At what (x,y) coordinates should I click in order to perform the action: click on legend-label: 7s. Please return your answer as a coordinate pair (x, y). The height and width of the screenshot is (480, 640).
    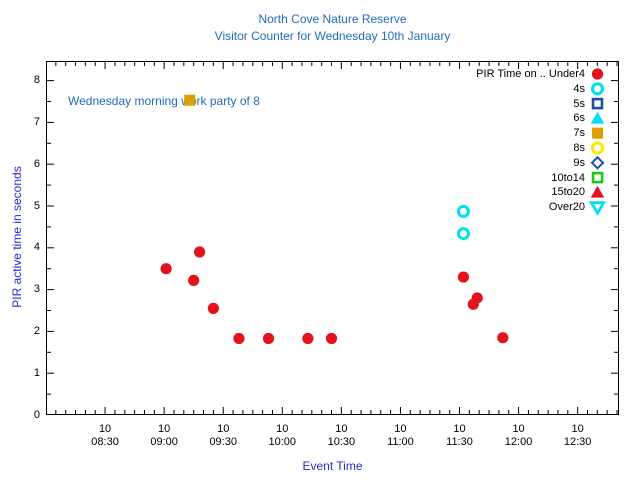
    Looking at the image, I should click on (579, 133).